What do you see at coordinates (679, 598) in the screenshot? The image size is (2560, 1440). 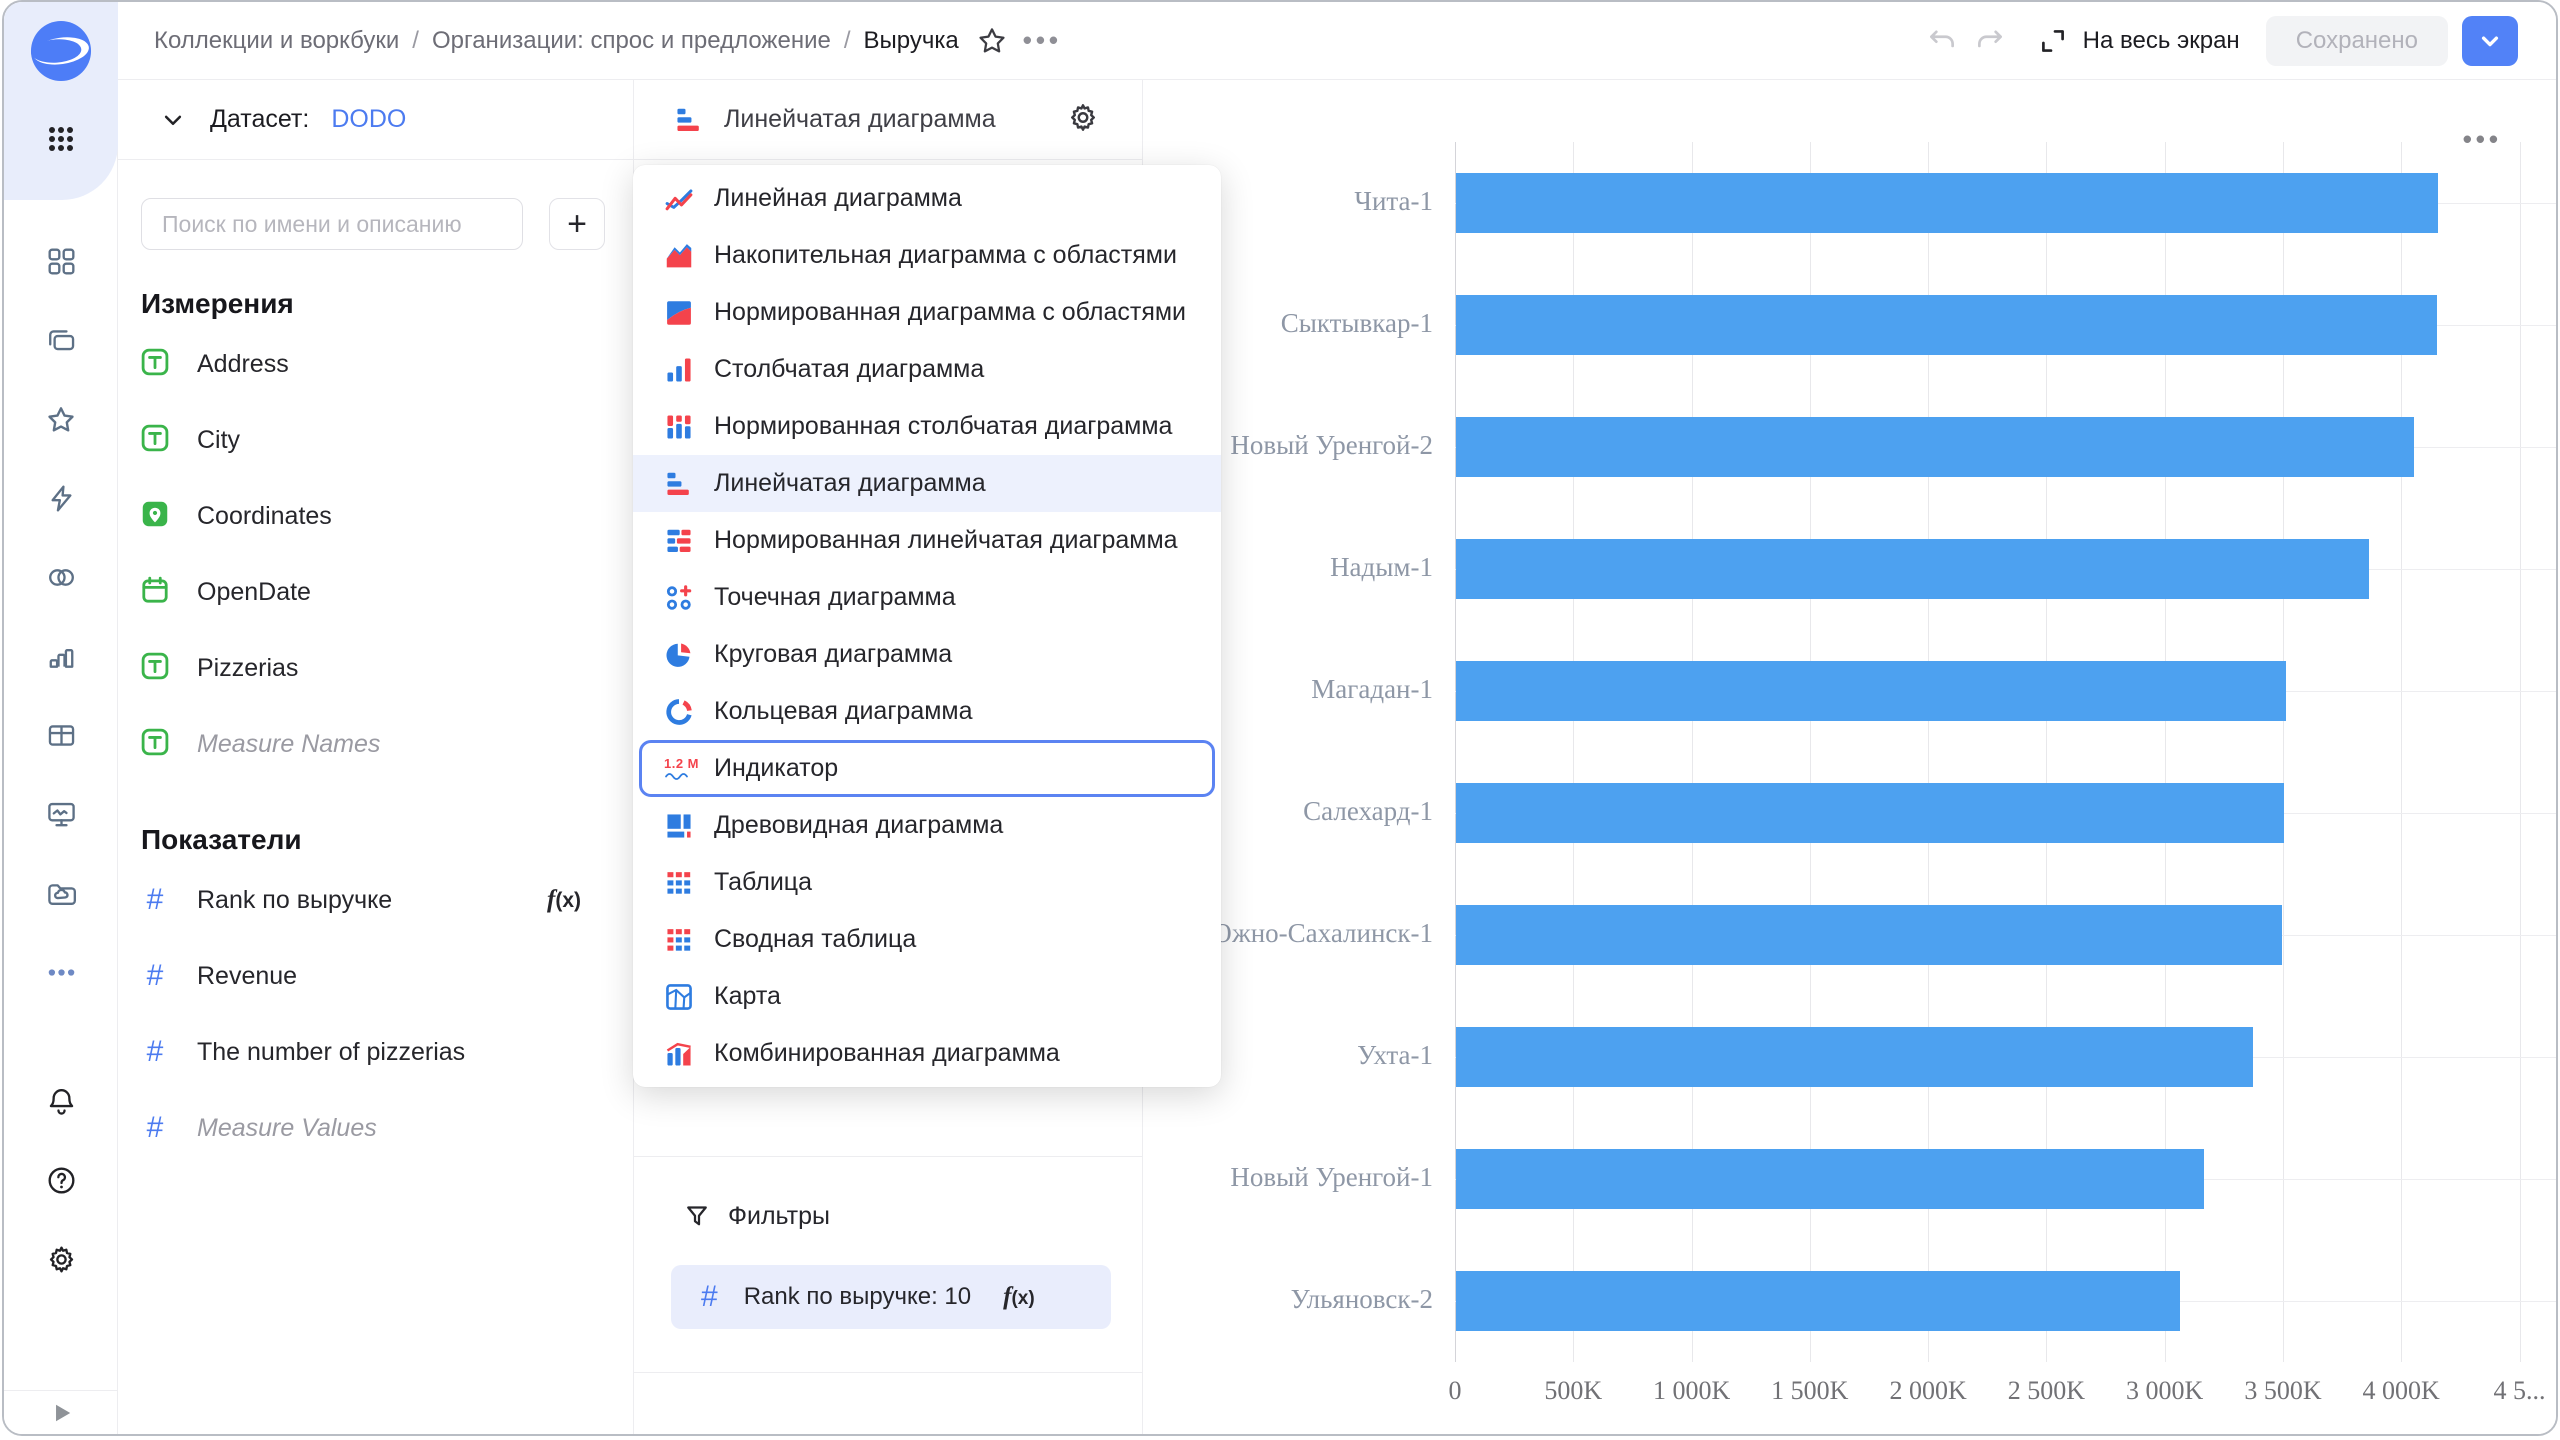 I see `scatter-icon` at bounding box center [679, 598].